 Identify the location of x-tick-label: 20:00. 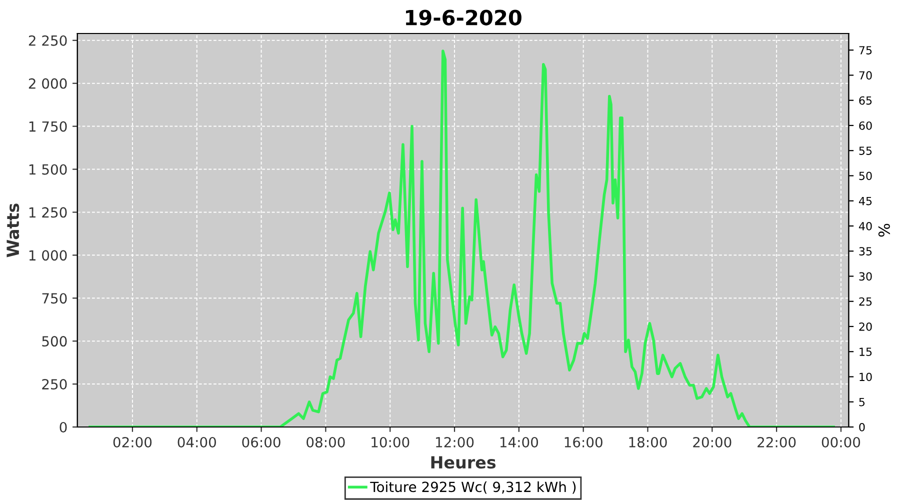
(712, 442).